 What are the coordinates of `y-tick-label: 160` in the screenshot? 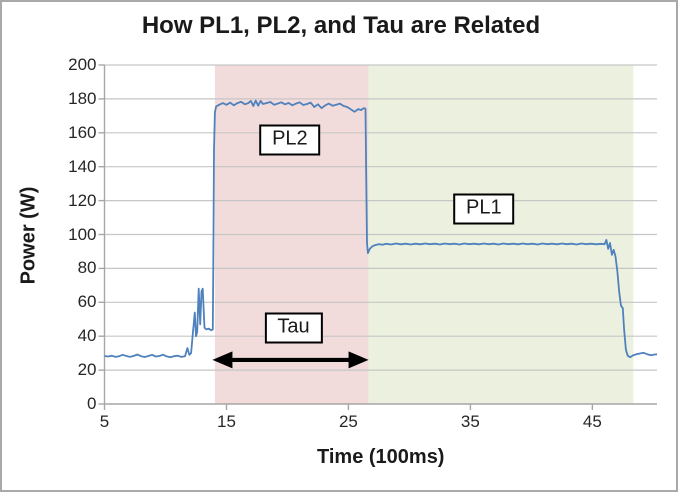 It's located at (82, 132).